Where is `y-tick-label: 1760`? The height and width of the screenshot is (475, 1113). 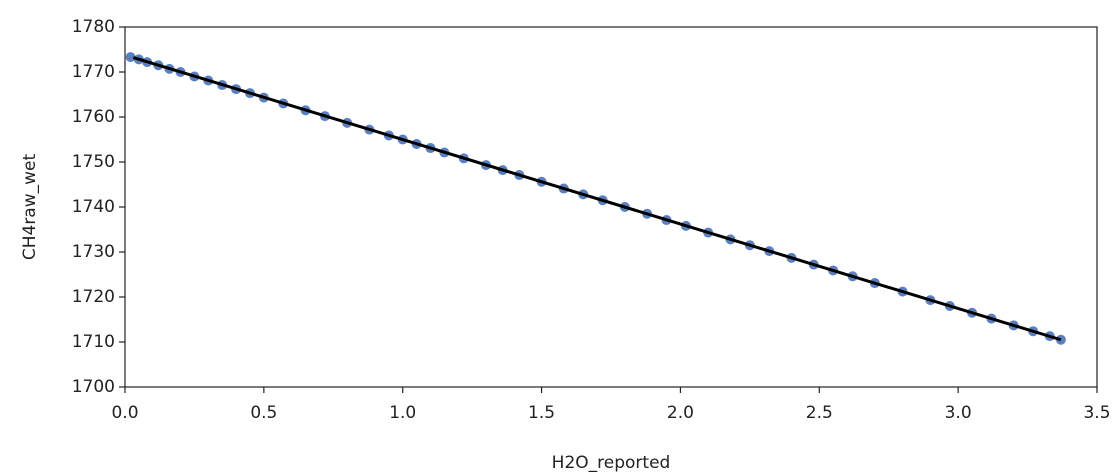
y-tick-label: 1760 is located at coordinates (93, 117).